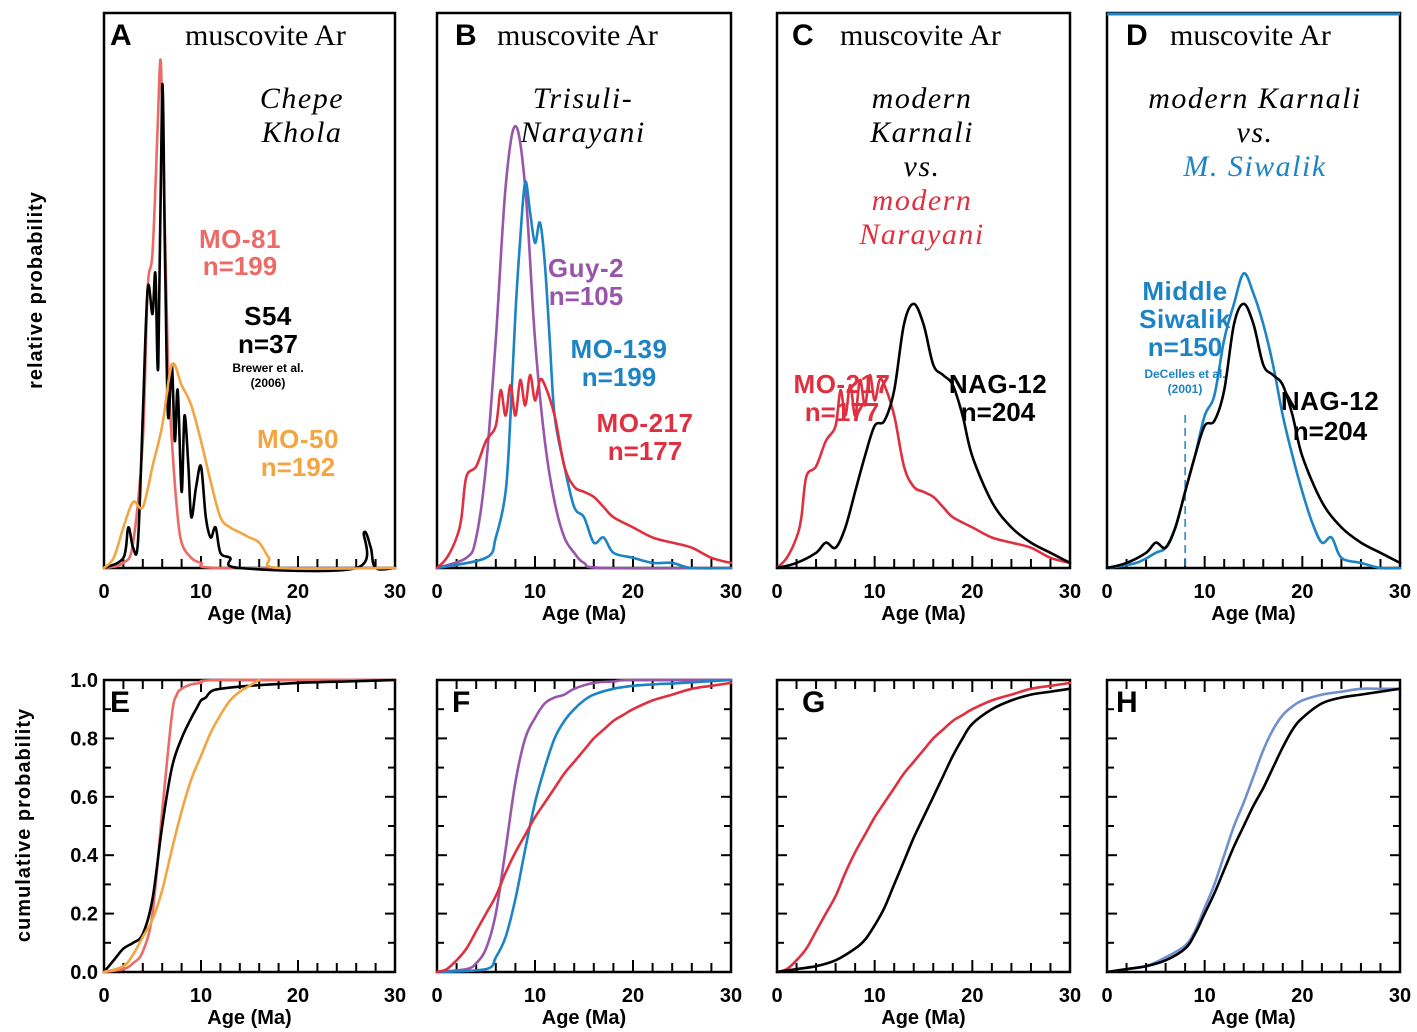 The height and width of the screenshot is (1032, 1417). I want to click on panel-letter-B: B, so click(466, 35).